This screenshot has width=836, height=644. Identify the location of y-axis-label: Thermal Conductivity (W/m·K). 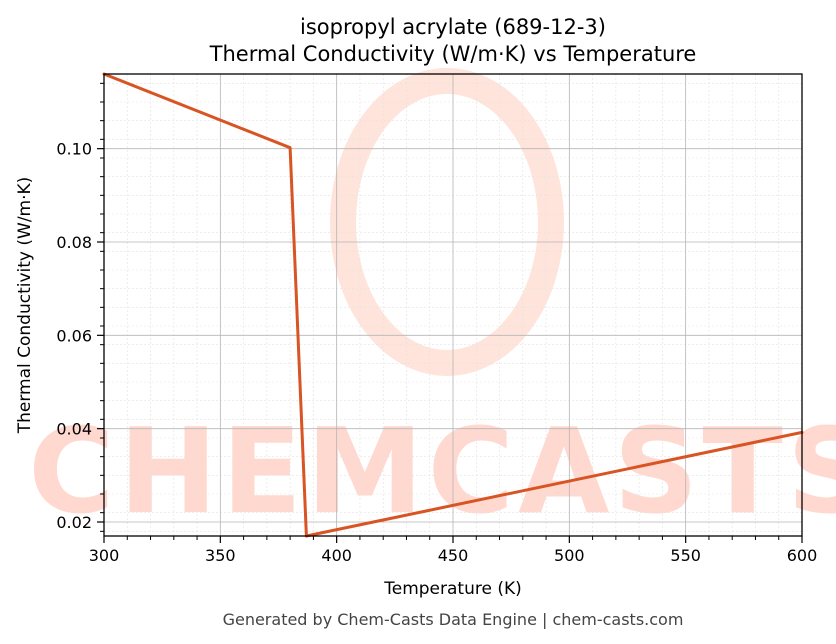
(25, 306).